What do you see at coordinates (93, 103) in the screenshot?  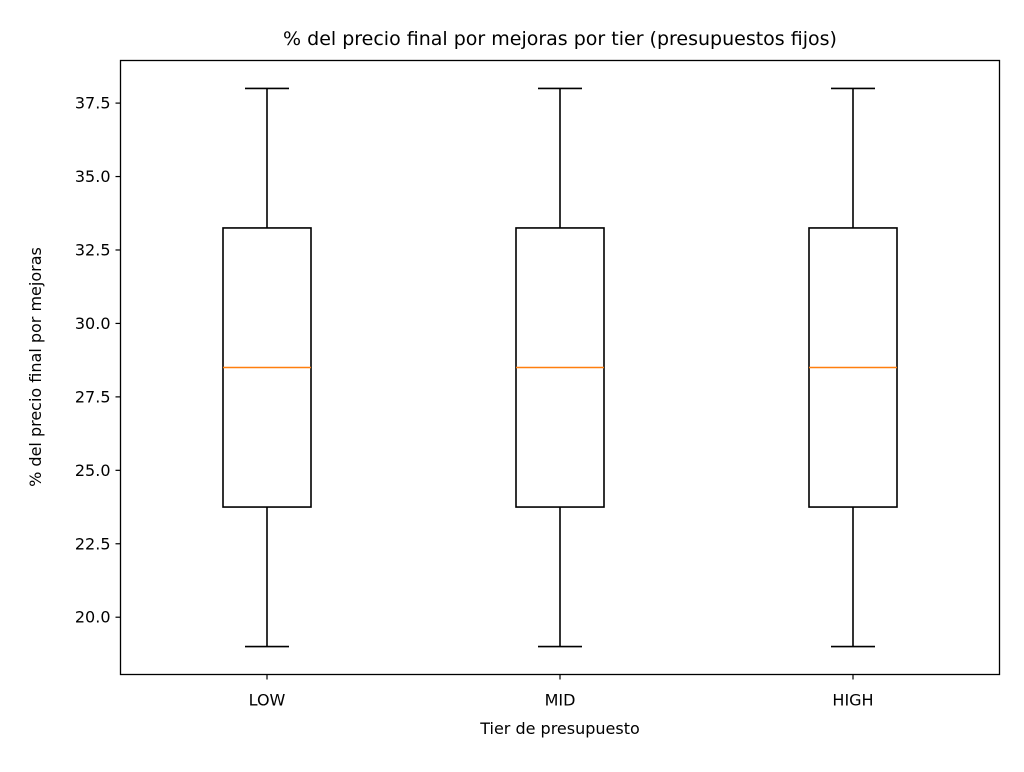 I see `y-tick-label: 37.5` at bounding box center [93, 103].